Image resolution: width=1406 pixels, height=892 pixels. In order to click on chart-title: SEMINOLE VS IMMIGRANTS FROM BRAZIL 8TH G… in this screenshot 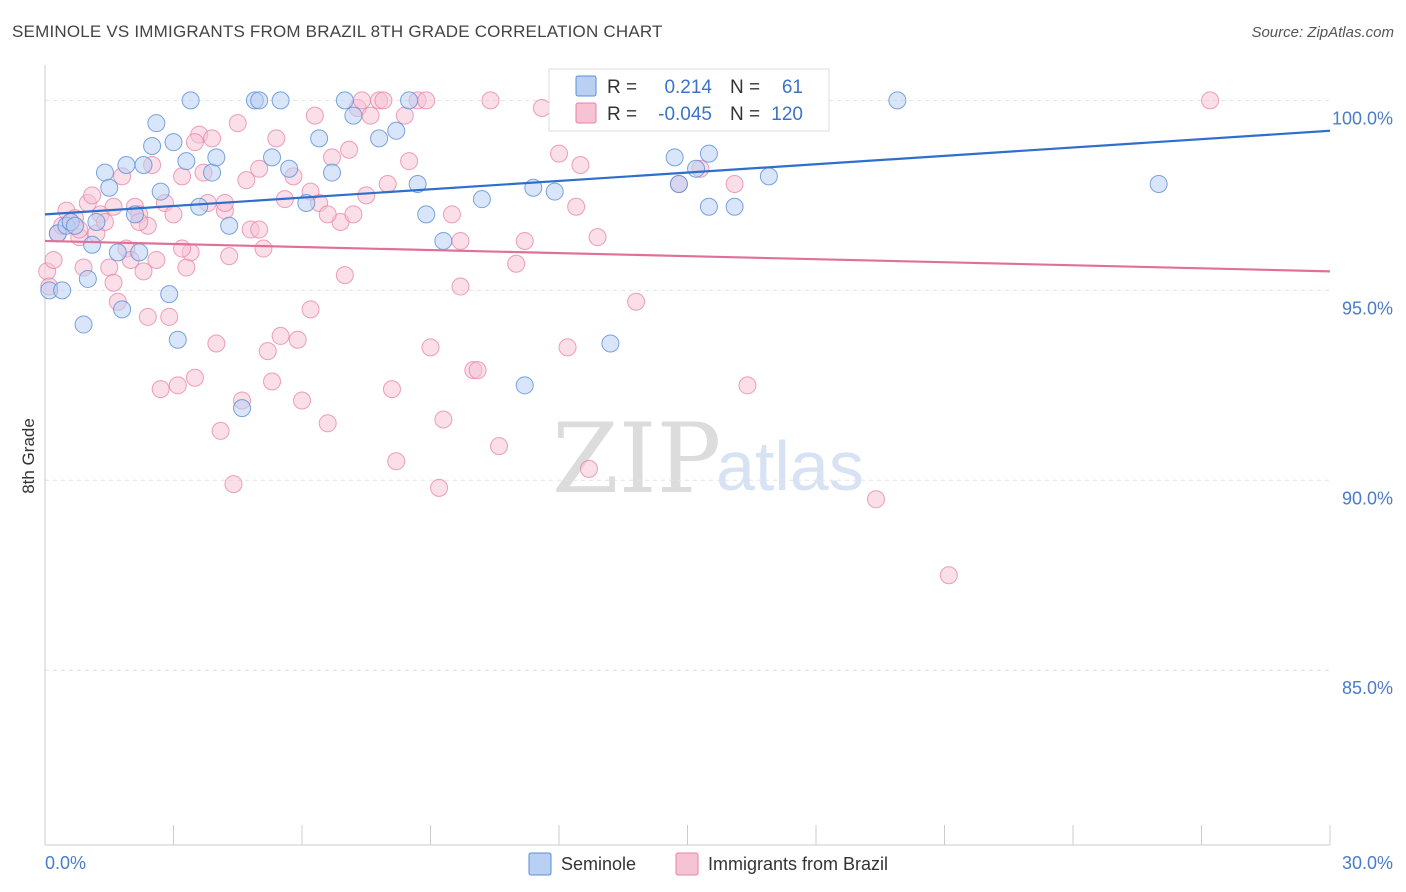, I will do `click(337, 31)`.